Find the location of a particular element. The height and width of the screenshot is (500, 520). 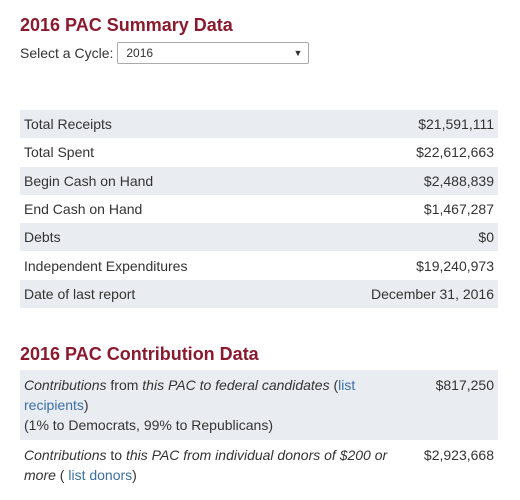

row-value: $817,250 is located at coordinates (458, 405).